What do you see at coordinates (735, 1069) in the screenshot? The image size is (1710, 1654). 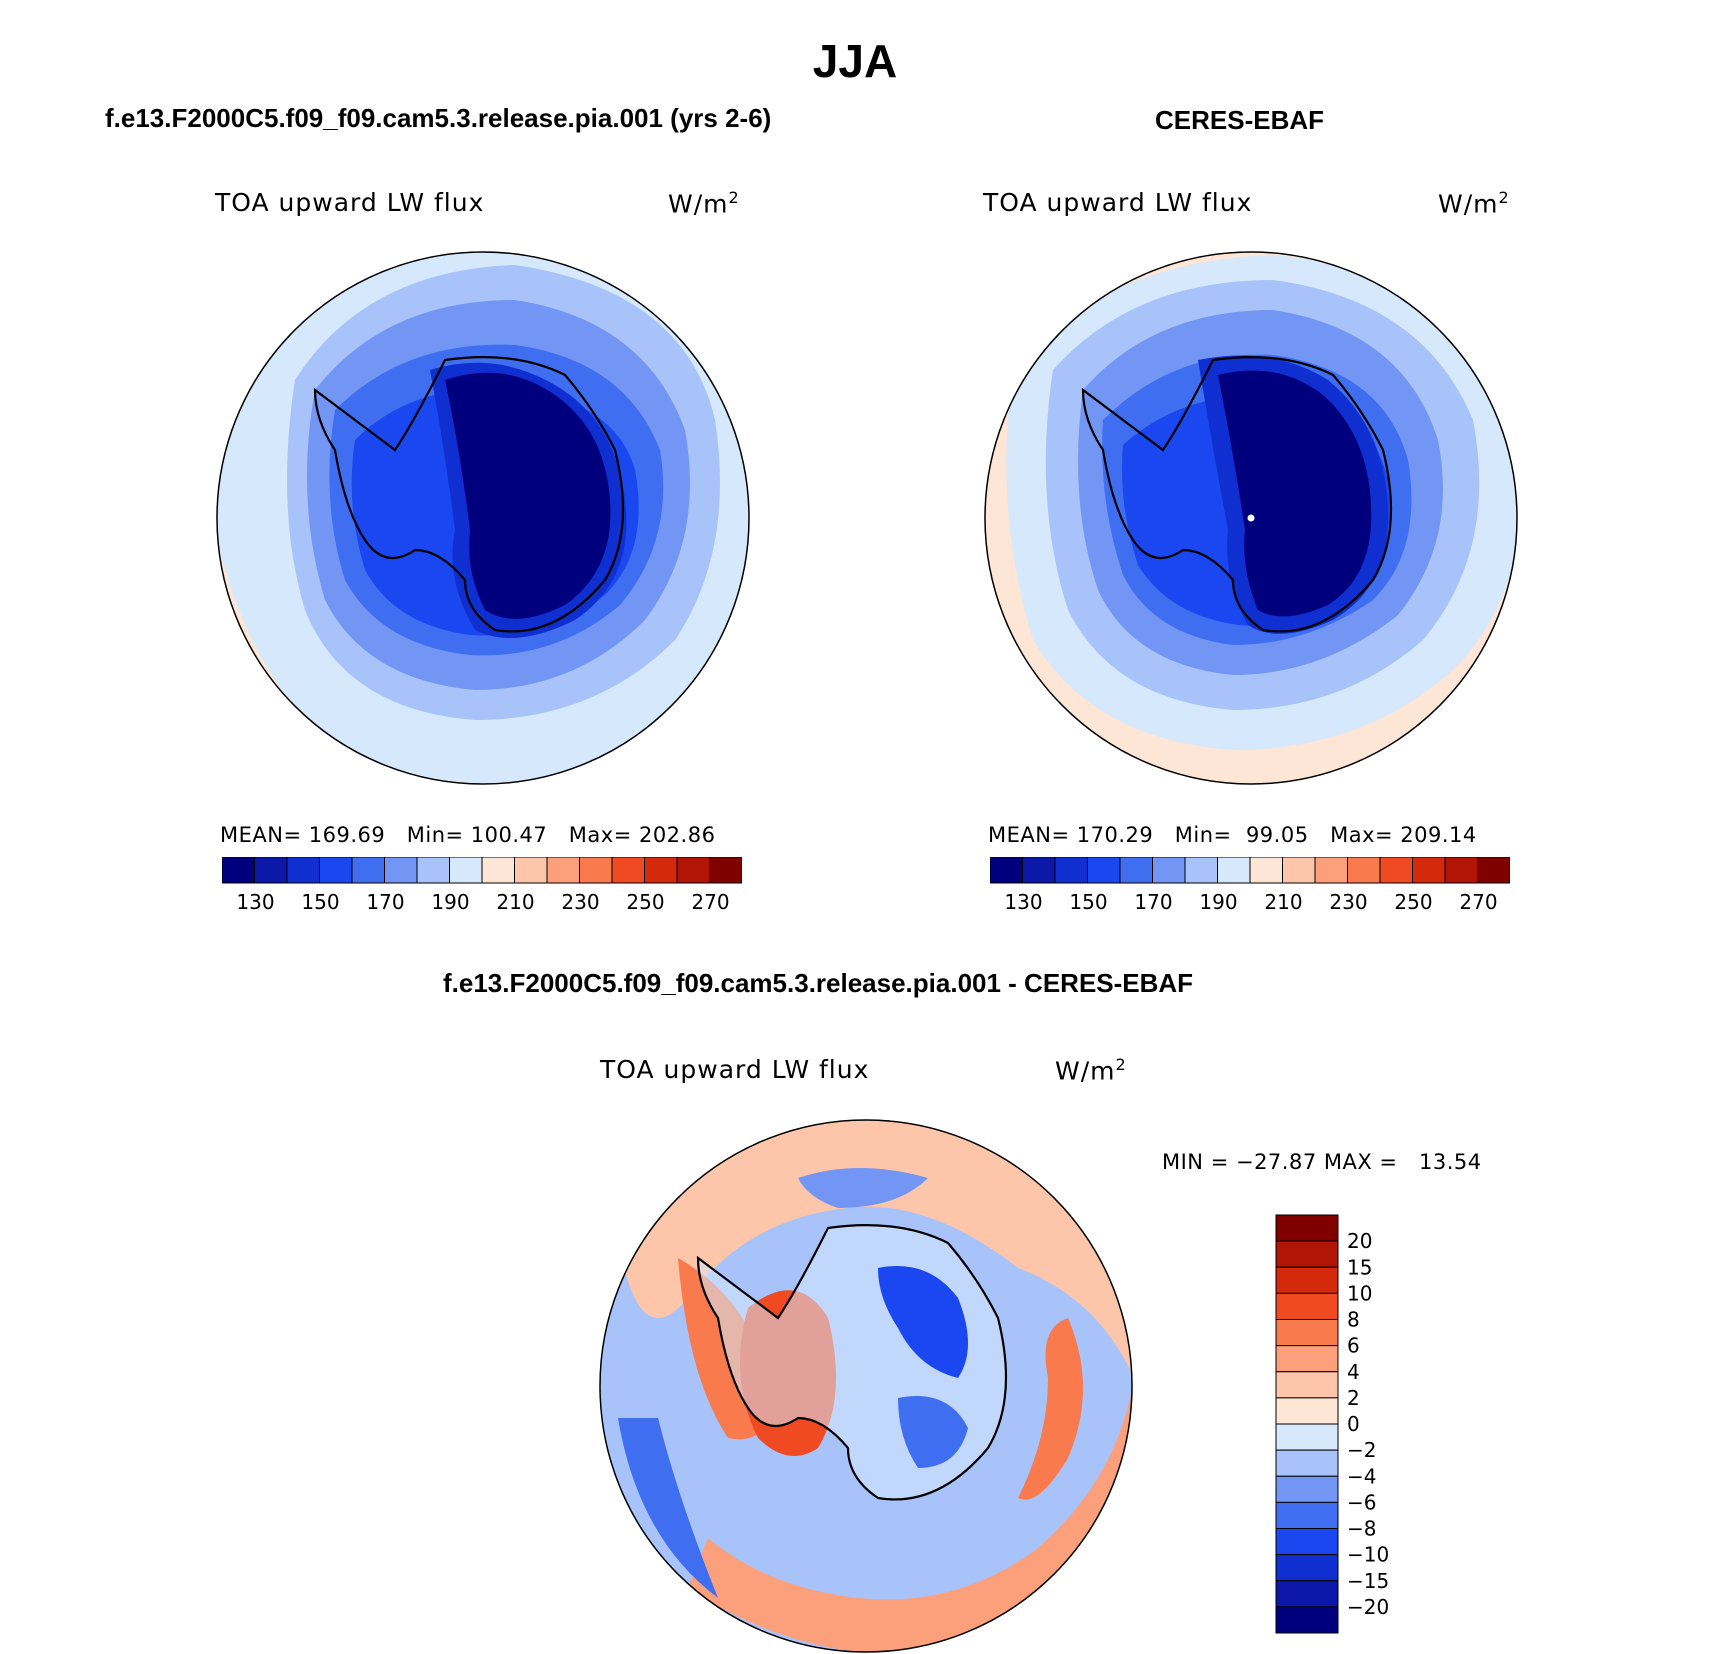 I see `panel-diff-variable-label: TOA upward LW flux` at bounding box center [735, 1069].